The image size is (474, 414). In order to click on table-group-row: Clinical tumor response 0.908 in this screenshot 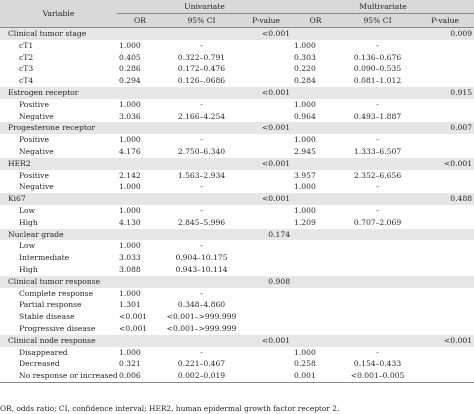, I will do `click(237, 281)`.